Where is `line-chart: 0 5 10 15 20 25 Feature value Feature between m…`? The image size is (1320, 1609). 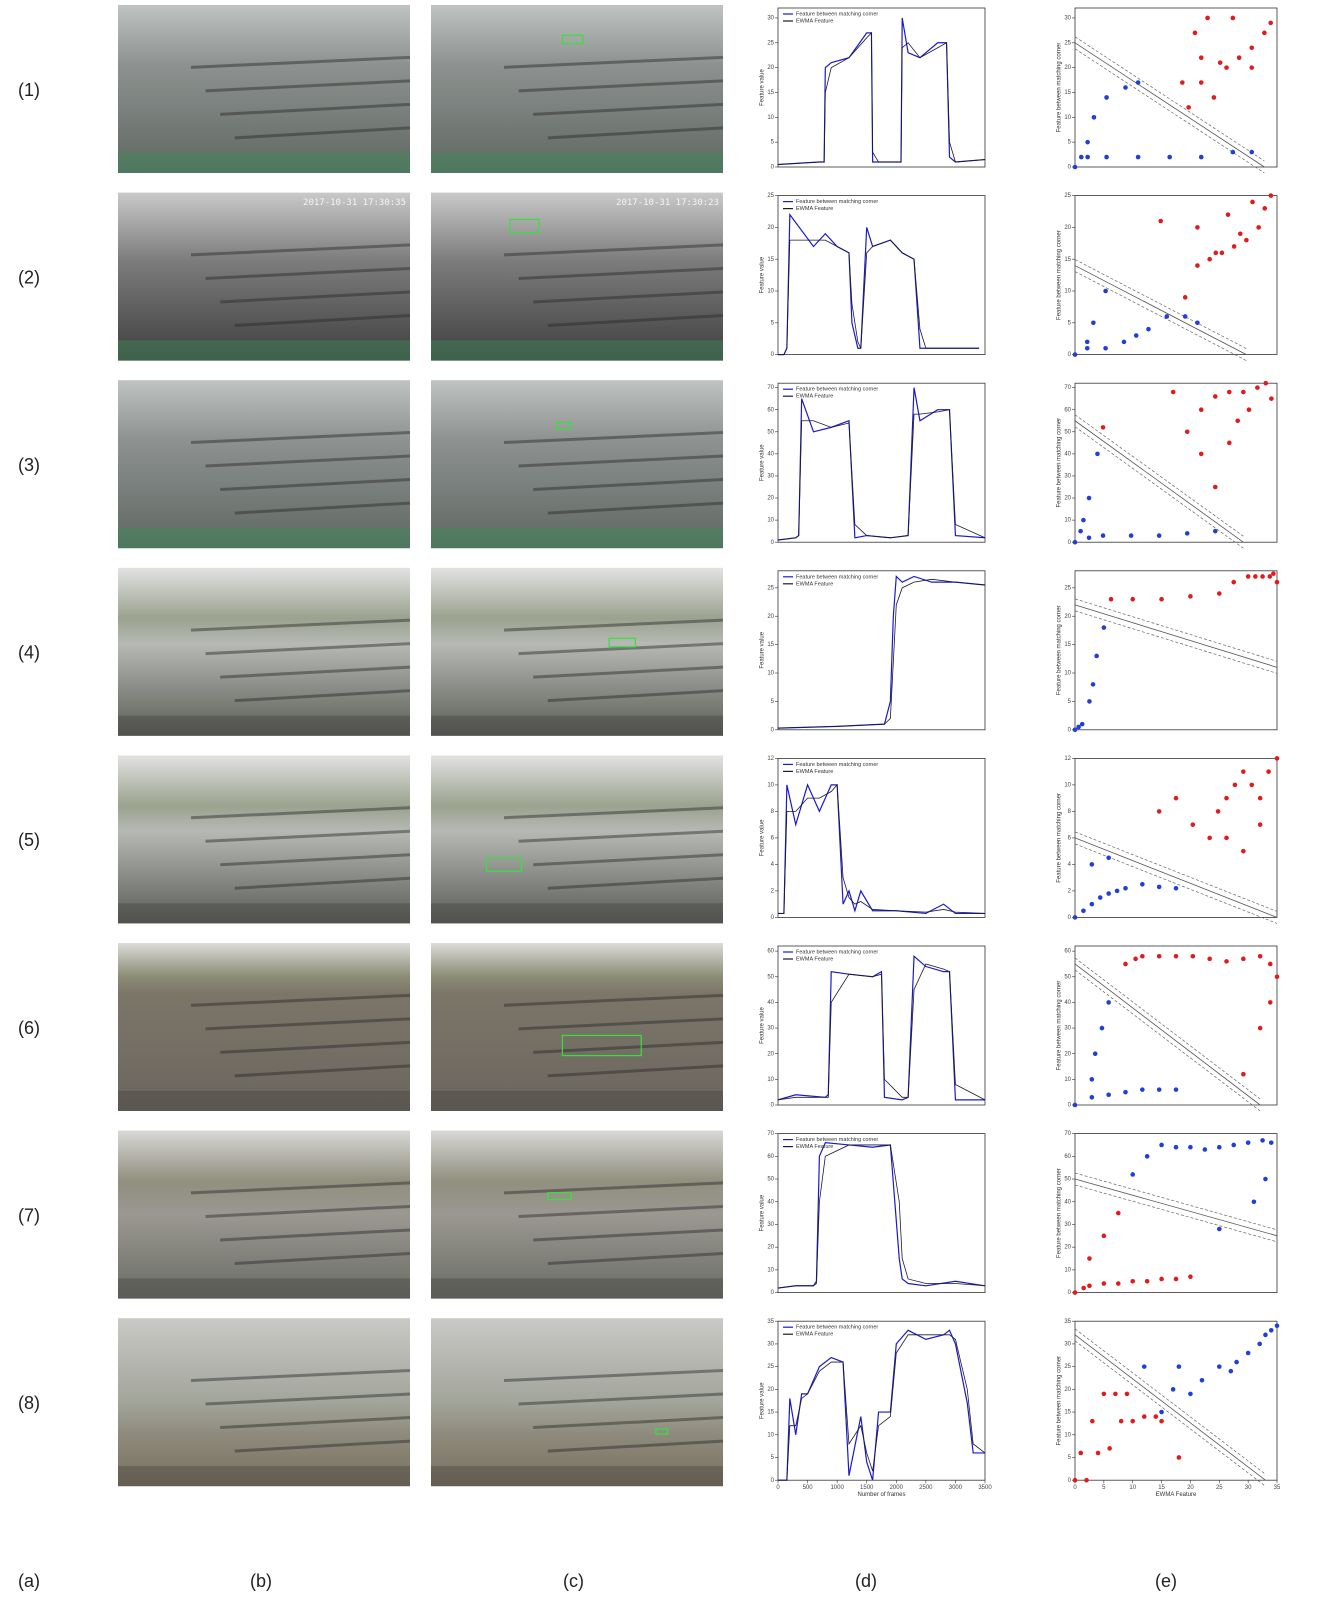
line-chart: 0 5 10 15 20 25 Feature value Feature between m… is located at coordinates (873, 275).